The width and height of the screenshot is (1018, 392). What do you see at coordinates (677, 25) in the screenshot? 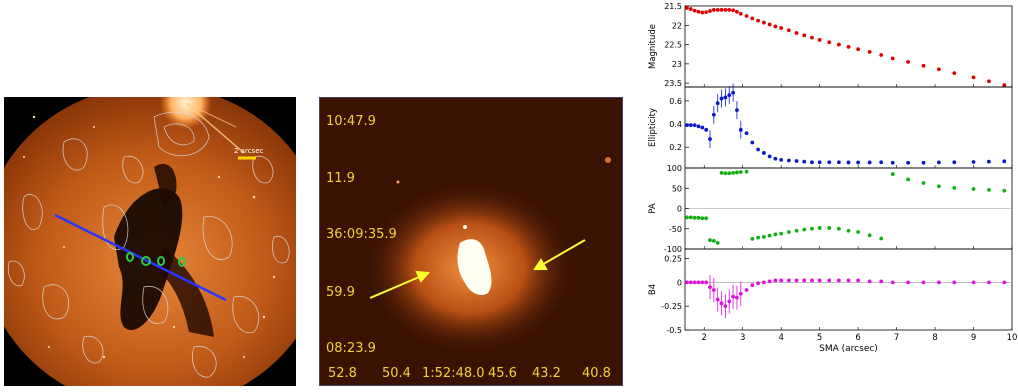
I see `y-tick-label: 22` at bounding box center [677, 25].